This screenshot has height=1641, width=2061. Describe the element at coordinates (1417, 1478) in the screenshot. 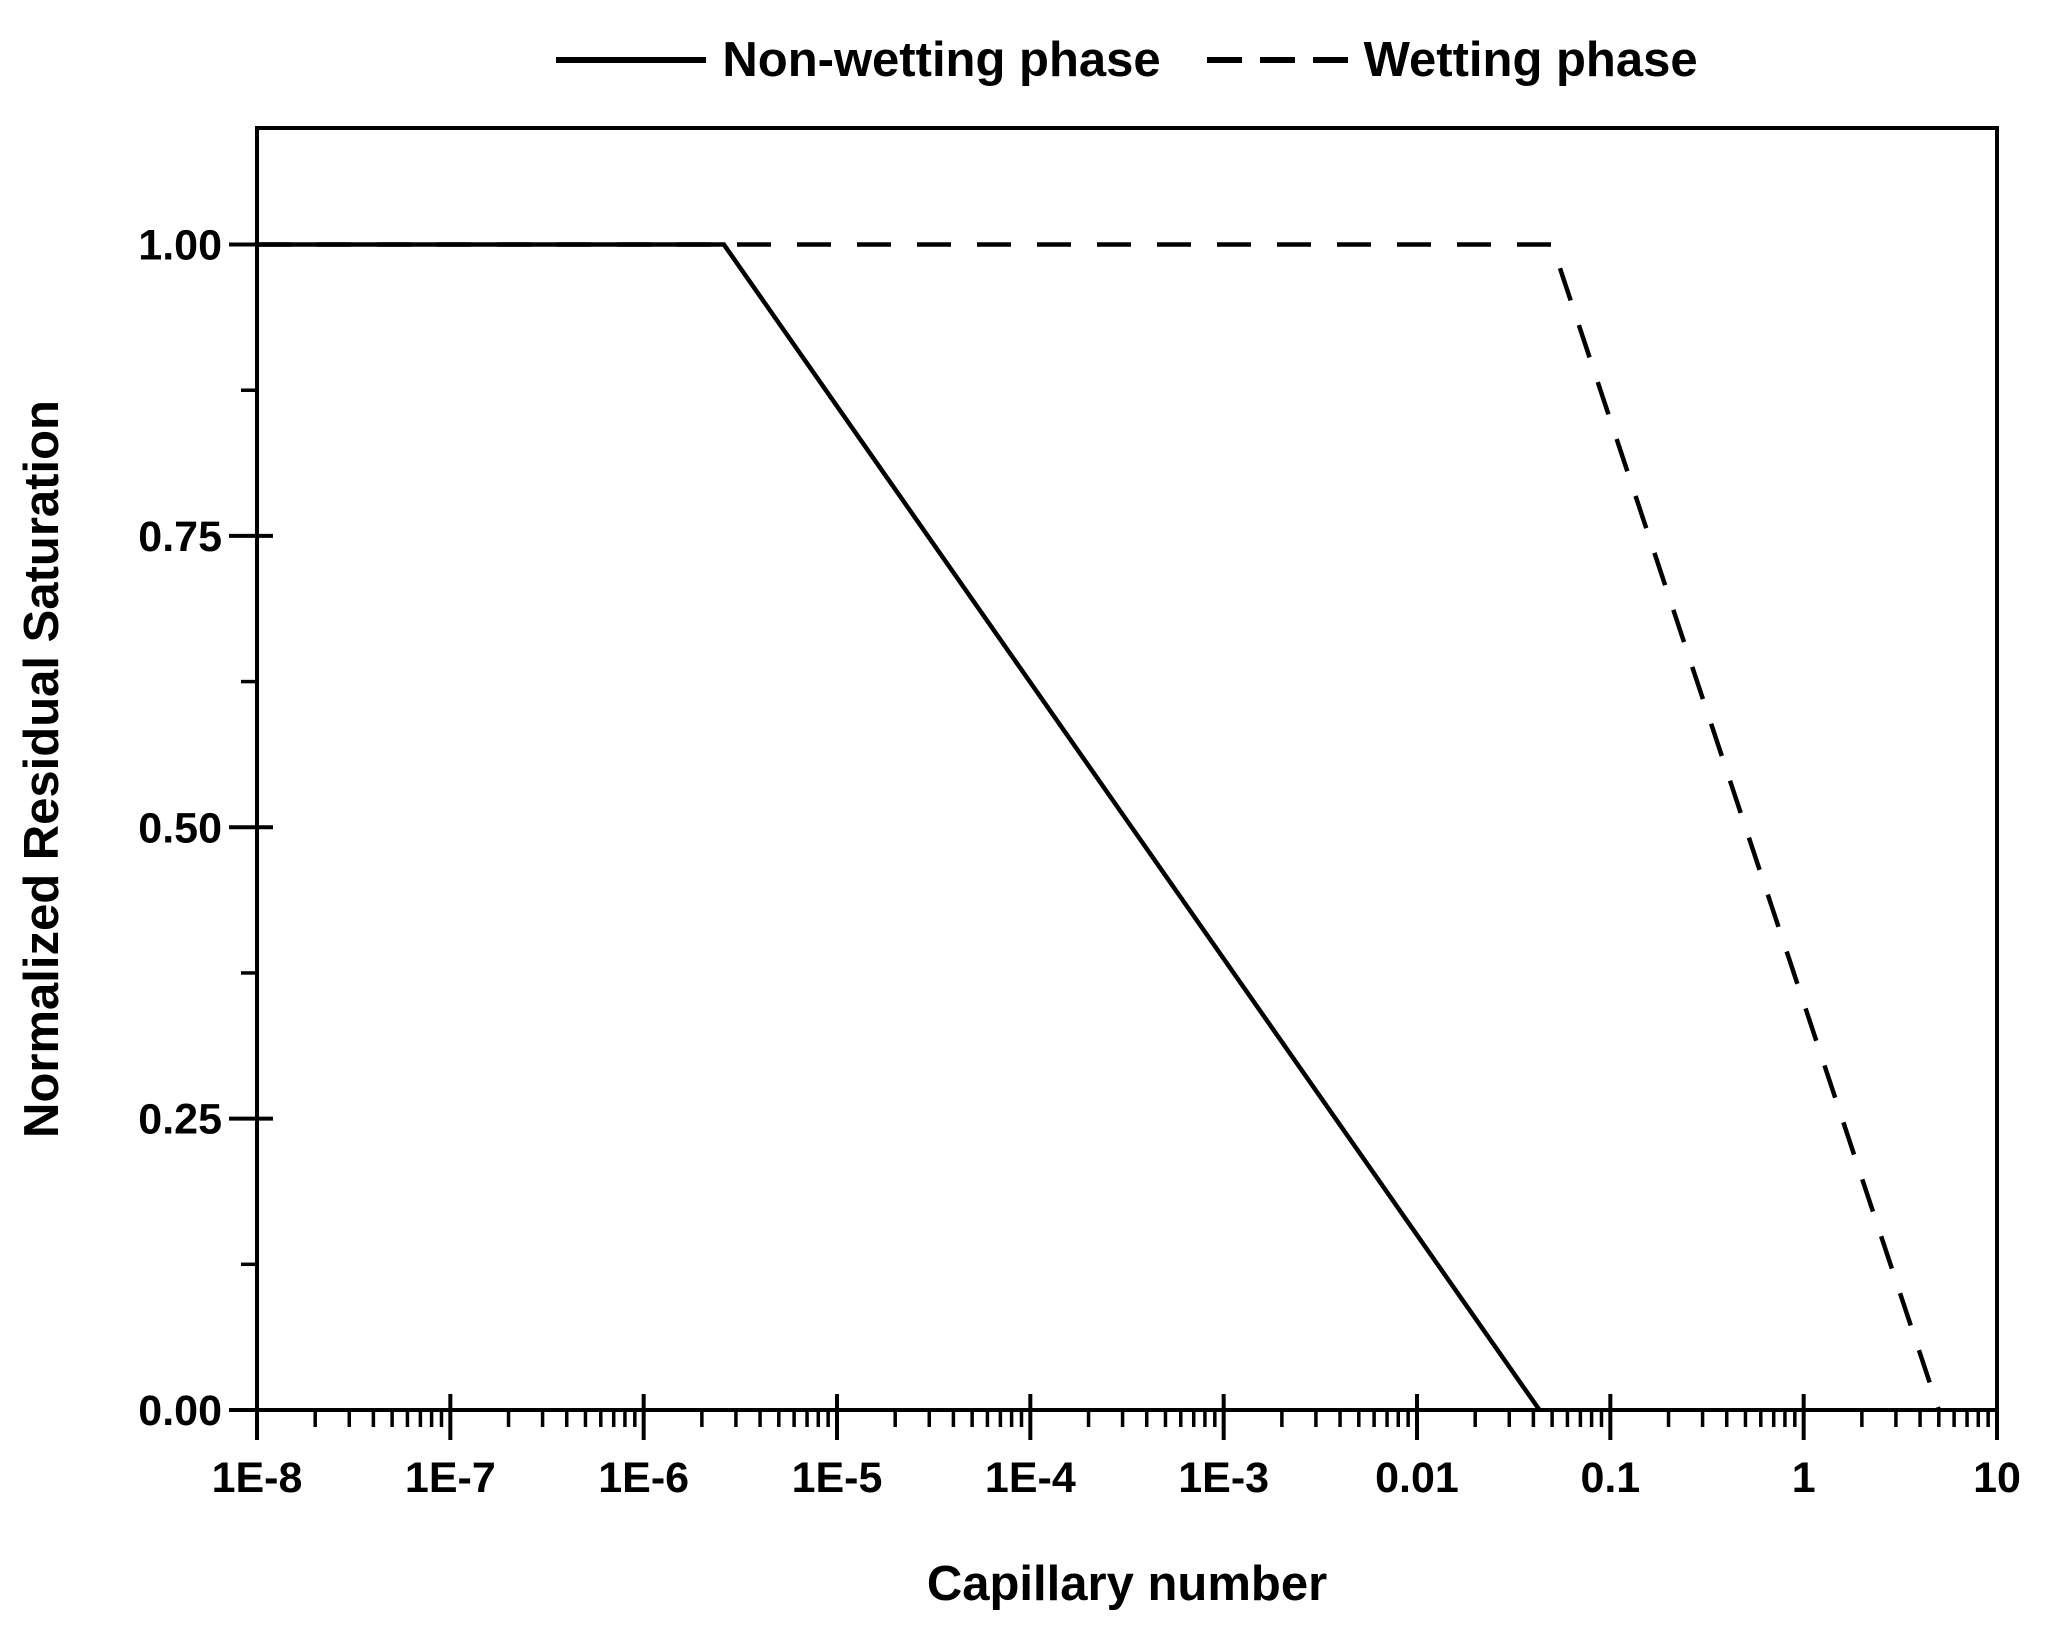

I see `x-tick-label: 0.01` at that location.